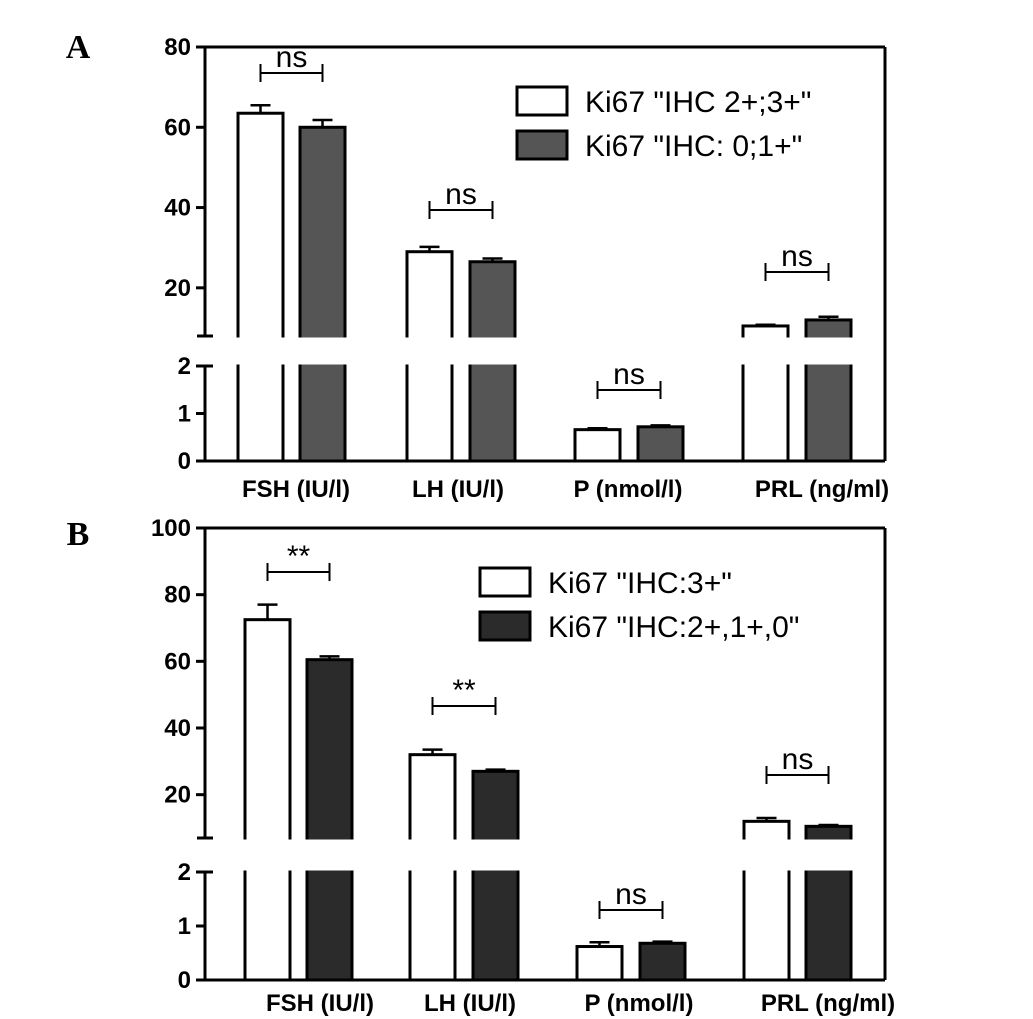  Describe the element at coordinates (171, 528) in the screenshot. I see `y-tick-label: 100` at that location.